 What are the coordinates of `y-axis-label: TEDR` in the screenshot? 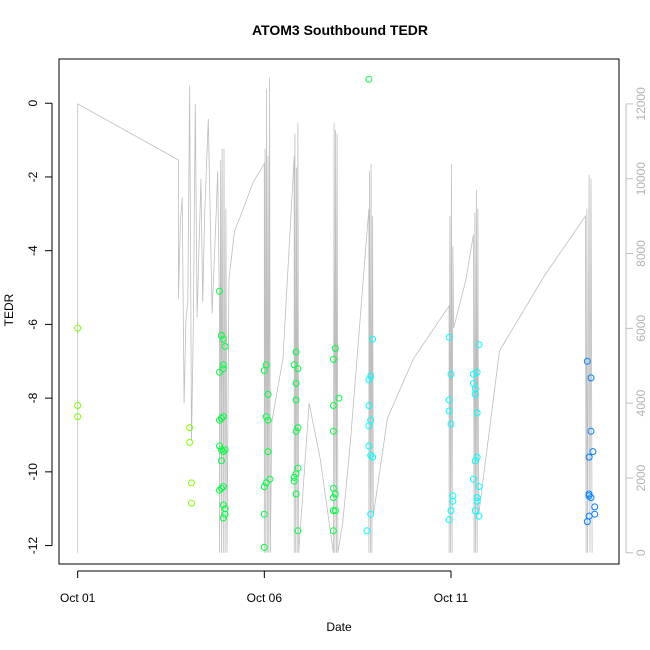 It's located at (9, 309).